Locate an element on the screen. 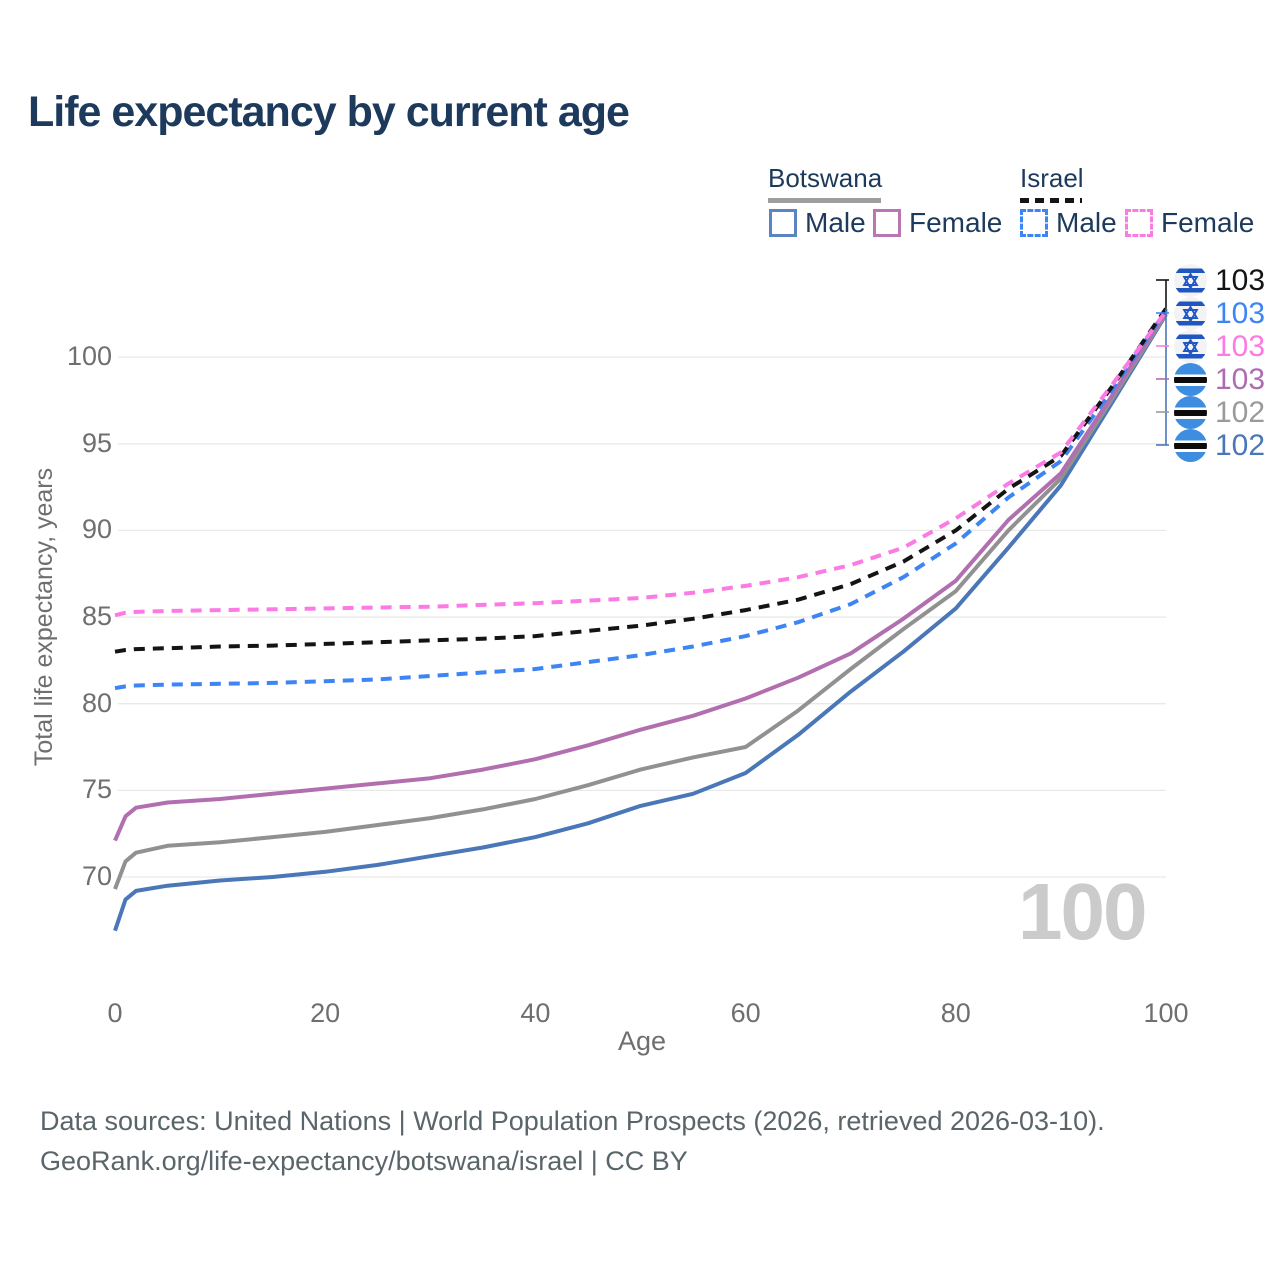 This screenshot has width=1280, height=1280. legend-item-botswana-female: Female is located at coordinates (937, 223).